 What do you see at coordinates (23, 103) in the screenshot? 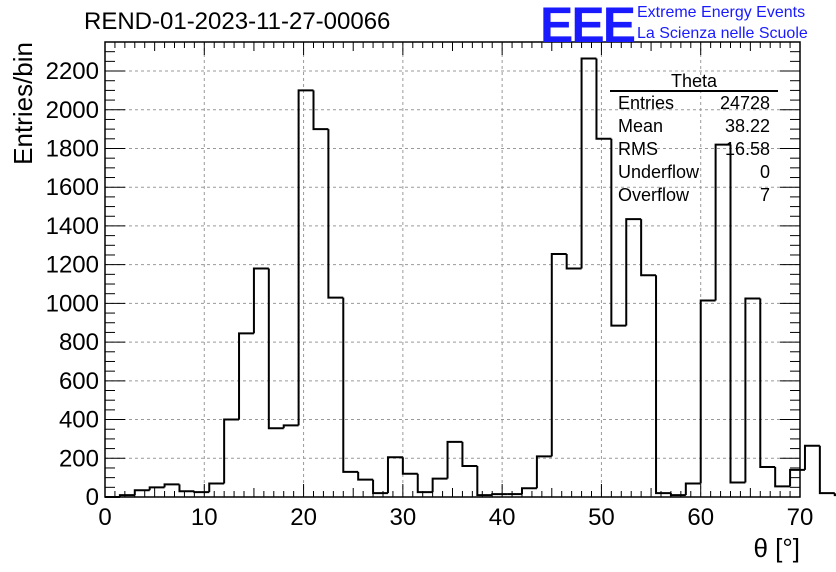
I see `y-axis-label: Entries/bin` at bounding box center [23, 103].